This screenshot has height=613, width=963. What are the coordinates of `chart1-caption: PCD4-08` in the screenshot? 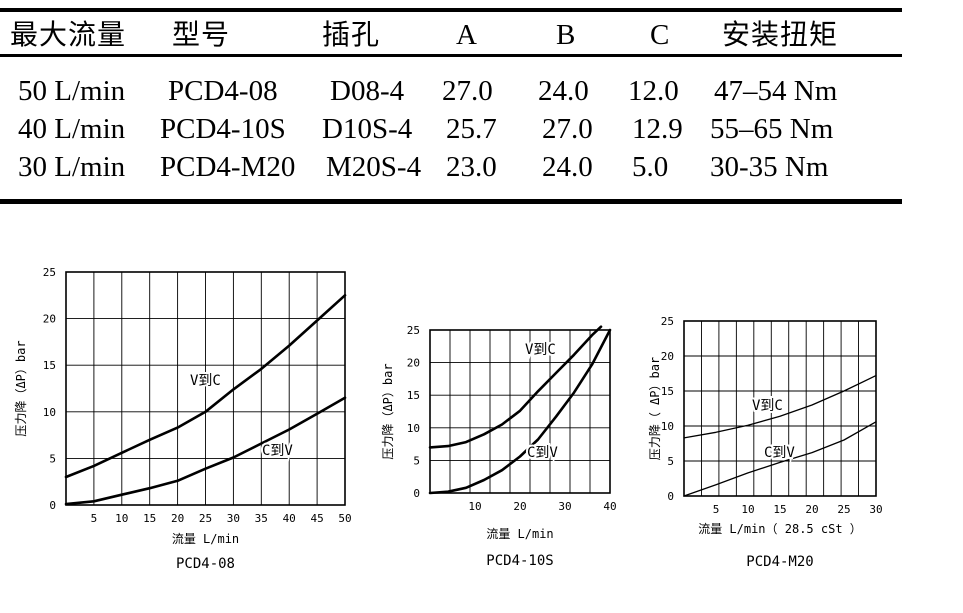 It's located at (205, 564).